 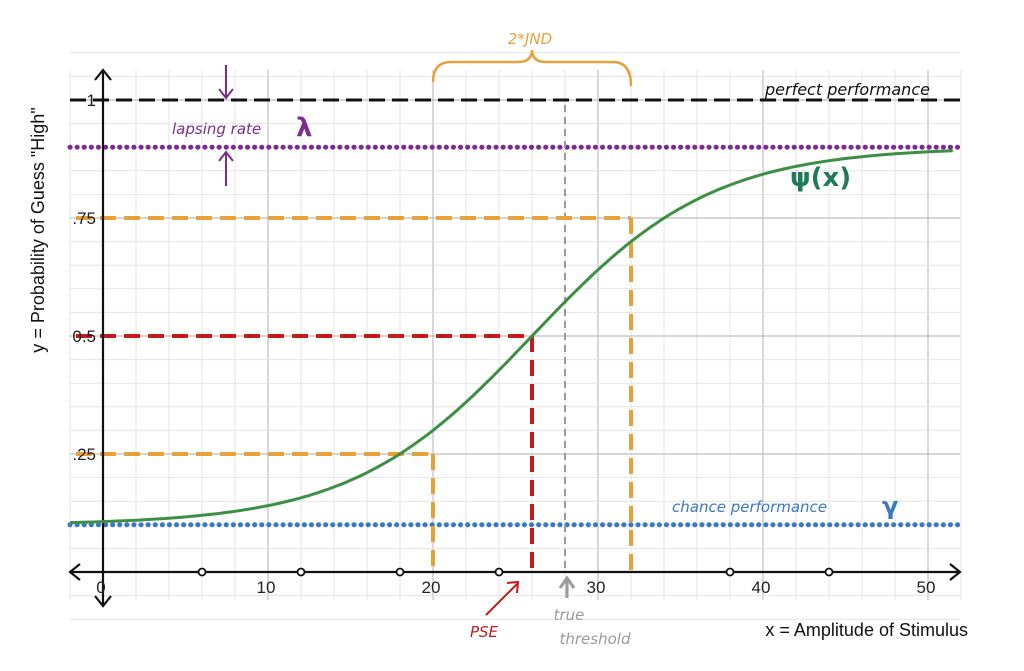 I want to click on x-axis-right-arrow, so click(x=955, y=572).